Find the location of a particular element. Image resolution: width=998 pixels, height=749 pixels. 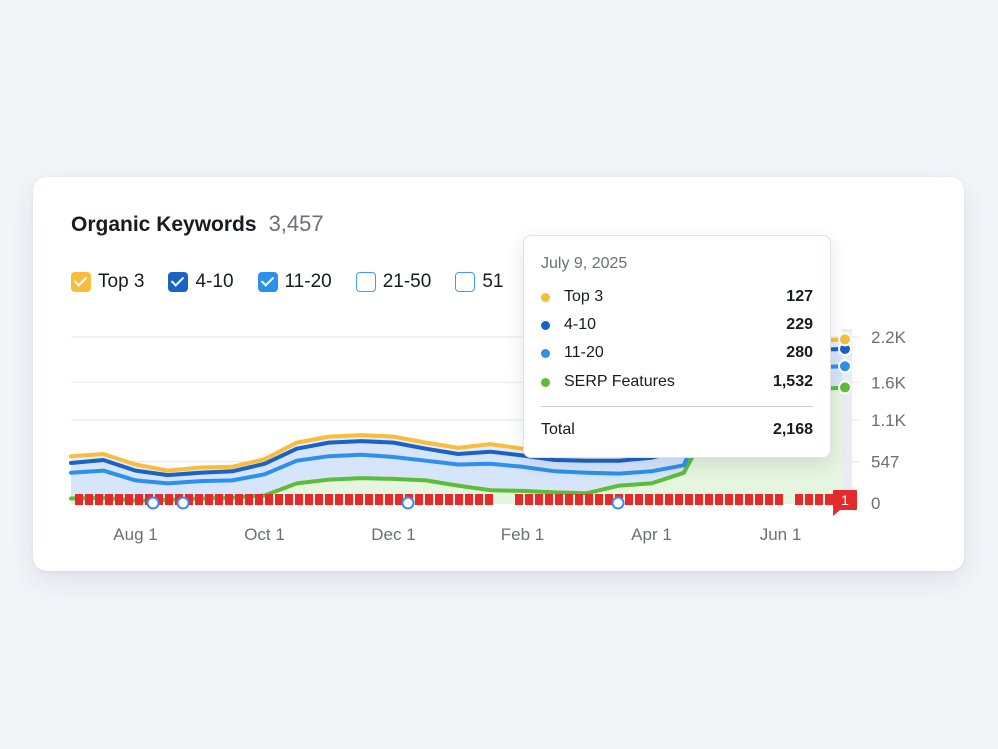

tooltip-label: Top 3 is located at coordinates (584, 296).